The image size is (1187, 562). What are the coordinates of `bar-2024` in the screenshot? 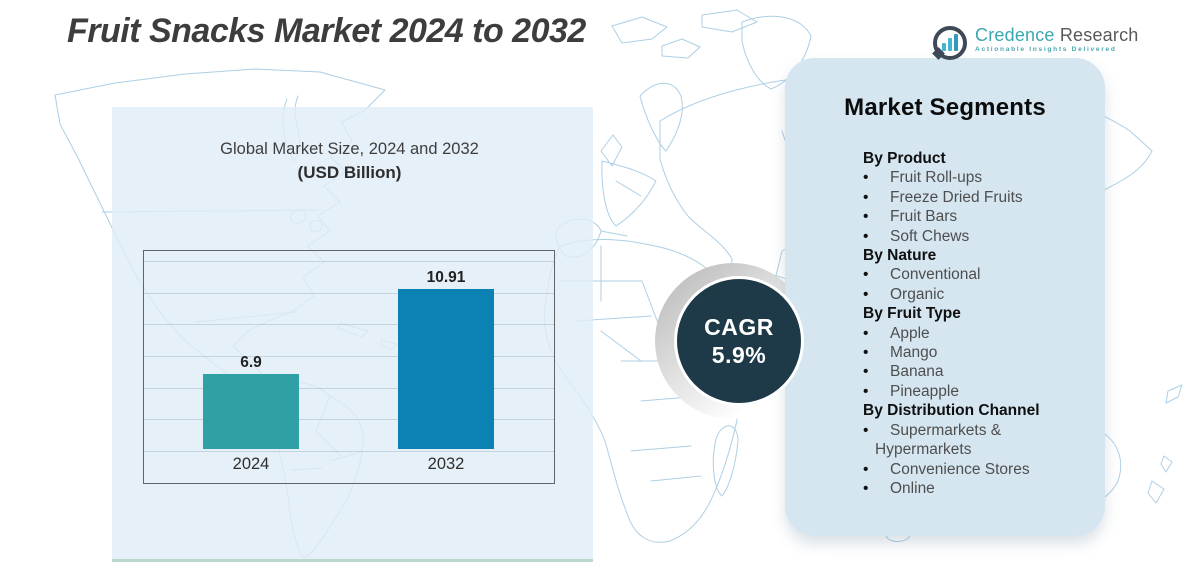 It's located at (251, 411).